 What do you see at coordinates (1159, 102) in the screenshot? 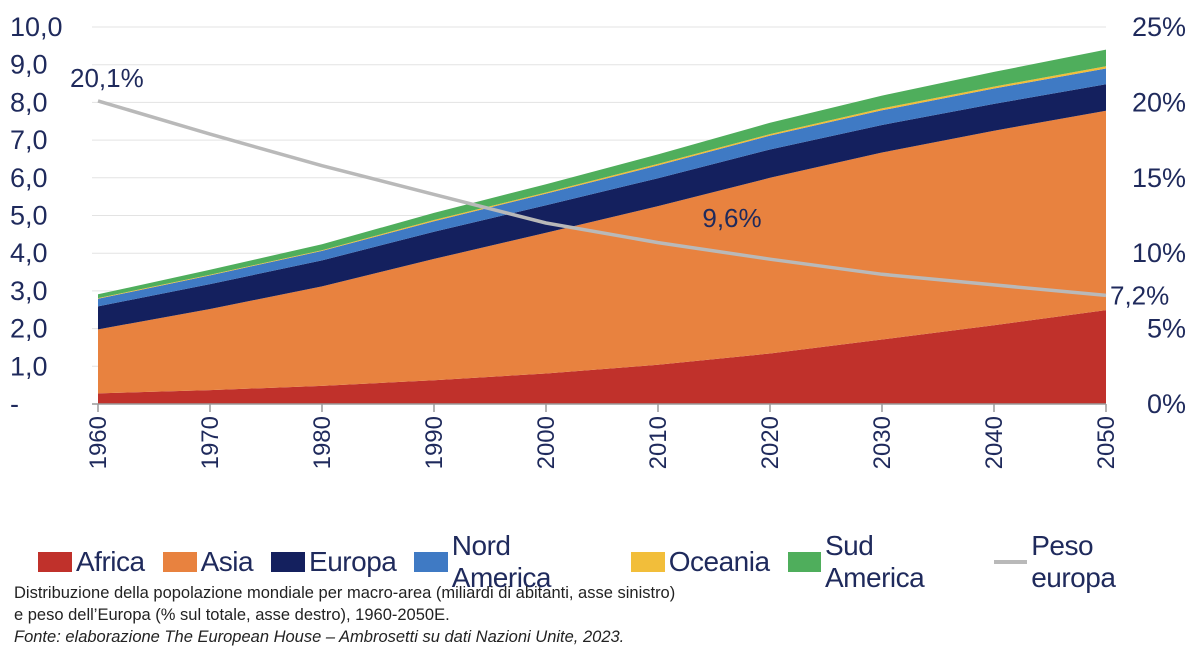
I see `y-right-tick-label: 20%` at bounding box center [1159, 102].